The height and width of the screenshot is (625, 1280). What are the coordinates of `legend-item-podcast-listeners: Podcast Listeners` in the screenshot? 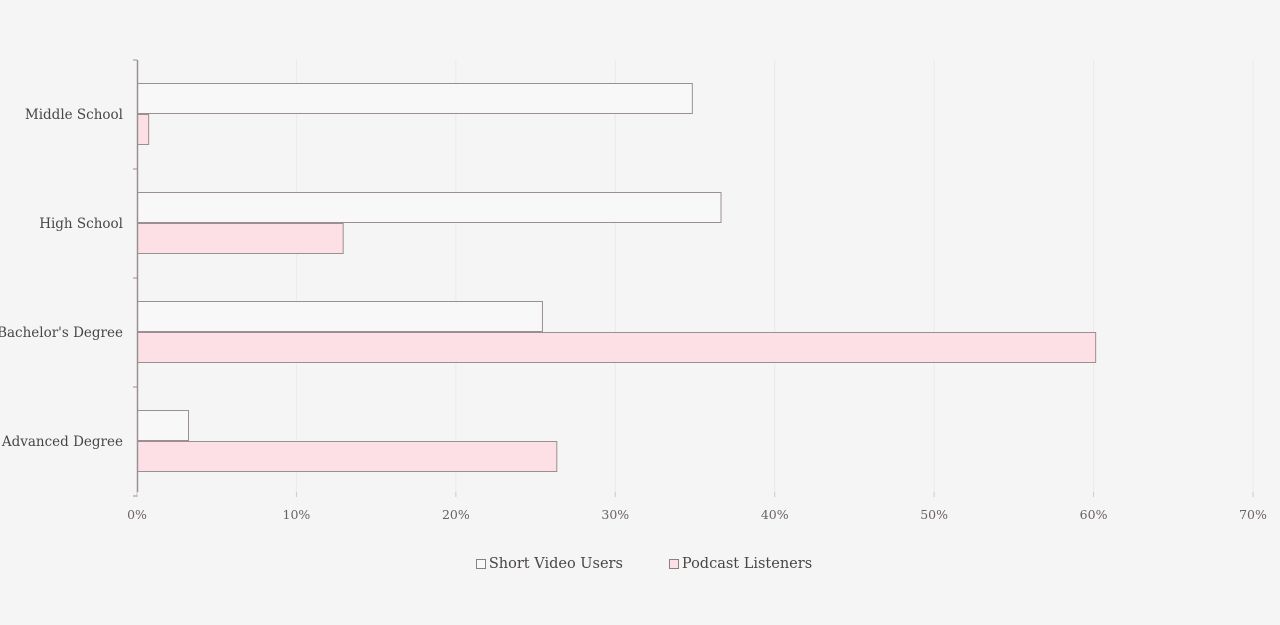 It's located at (736, 564).